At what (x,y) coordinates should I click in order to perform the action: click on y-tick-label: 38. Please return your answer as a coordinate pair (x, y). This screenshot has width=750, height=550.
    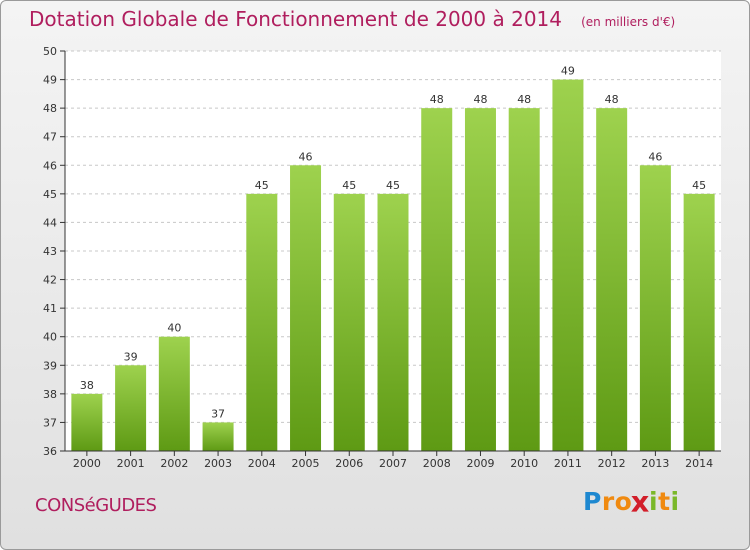
    Looking at the image, I should click on (50, 394).